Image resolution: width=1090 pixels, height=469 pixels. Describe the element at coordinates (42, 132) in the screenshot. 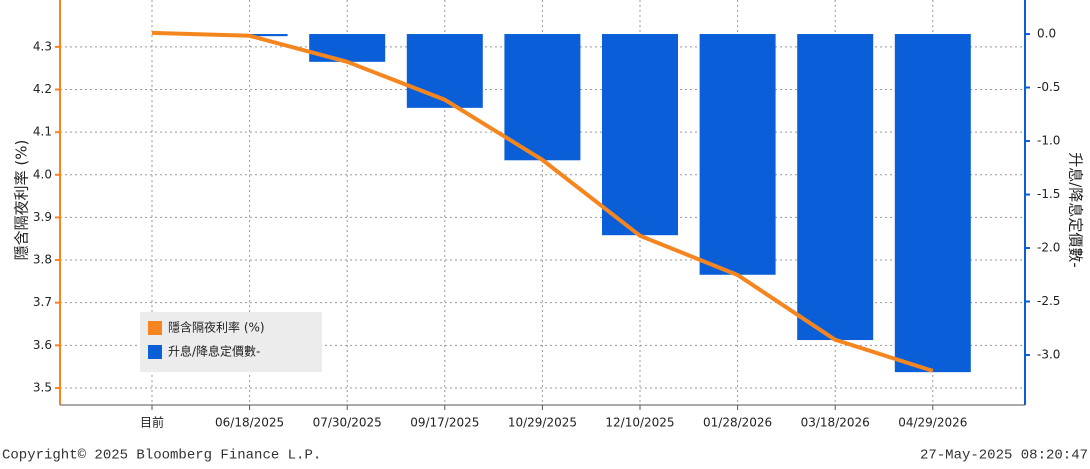

I see `y-tick-label: 4.1` at that location.